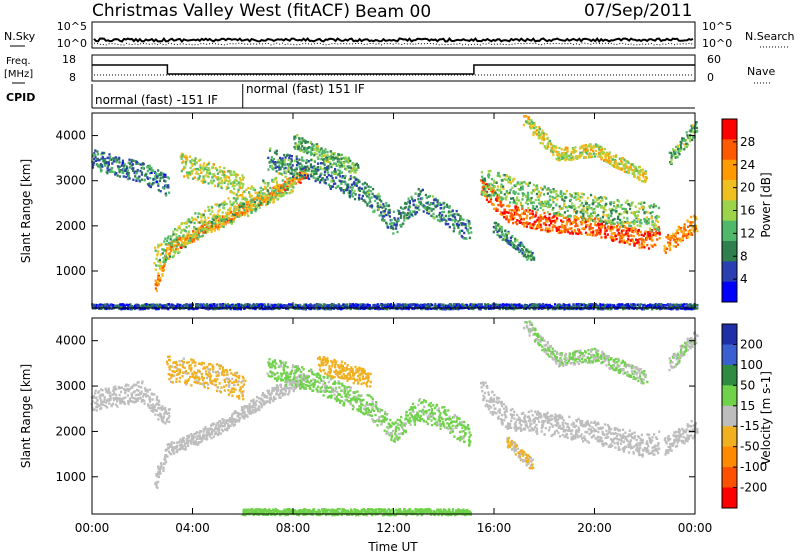 The height and width of the screenshot is (554, 800). What do you see at coordinates (72, 26) in the screenshot?
I see `nsky-tick-top: 10^5` at bounding box center [72, 26].